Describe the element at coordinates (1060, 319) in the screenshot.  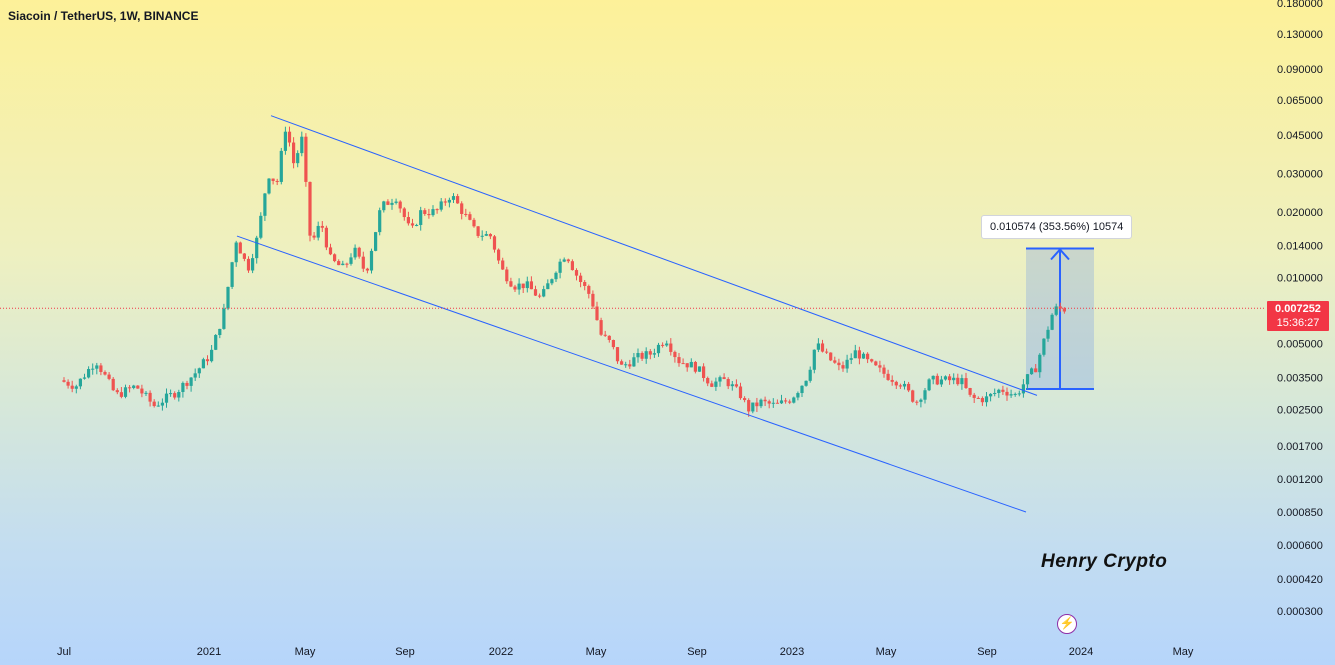
I see `measure-box` at that location.